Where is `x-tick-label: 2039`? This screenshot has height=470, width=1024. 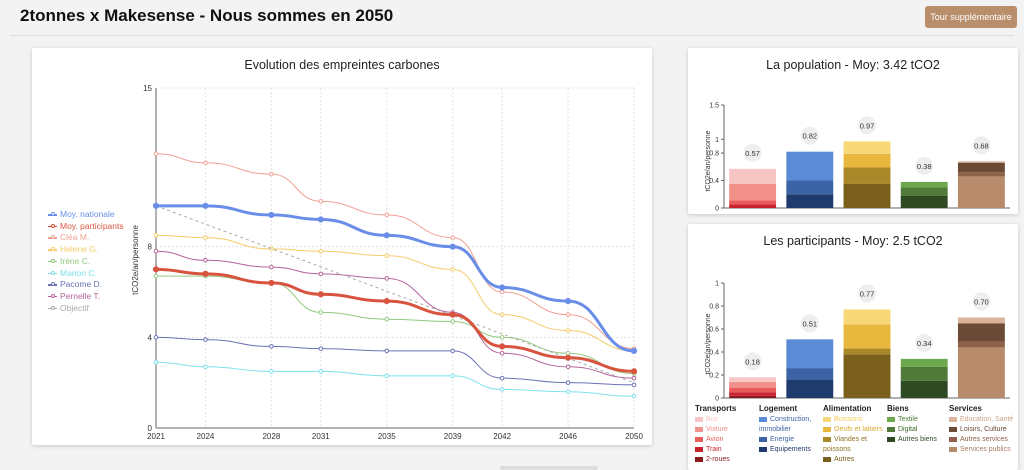 x-tick-label: 2039 is located at coordinates (453, 436).